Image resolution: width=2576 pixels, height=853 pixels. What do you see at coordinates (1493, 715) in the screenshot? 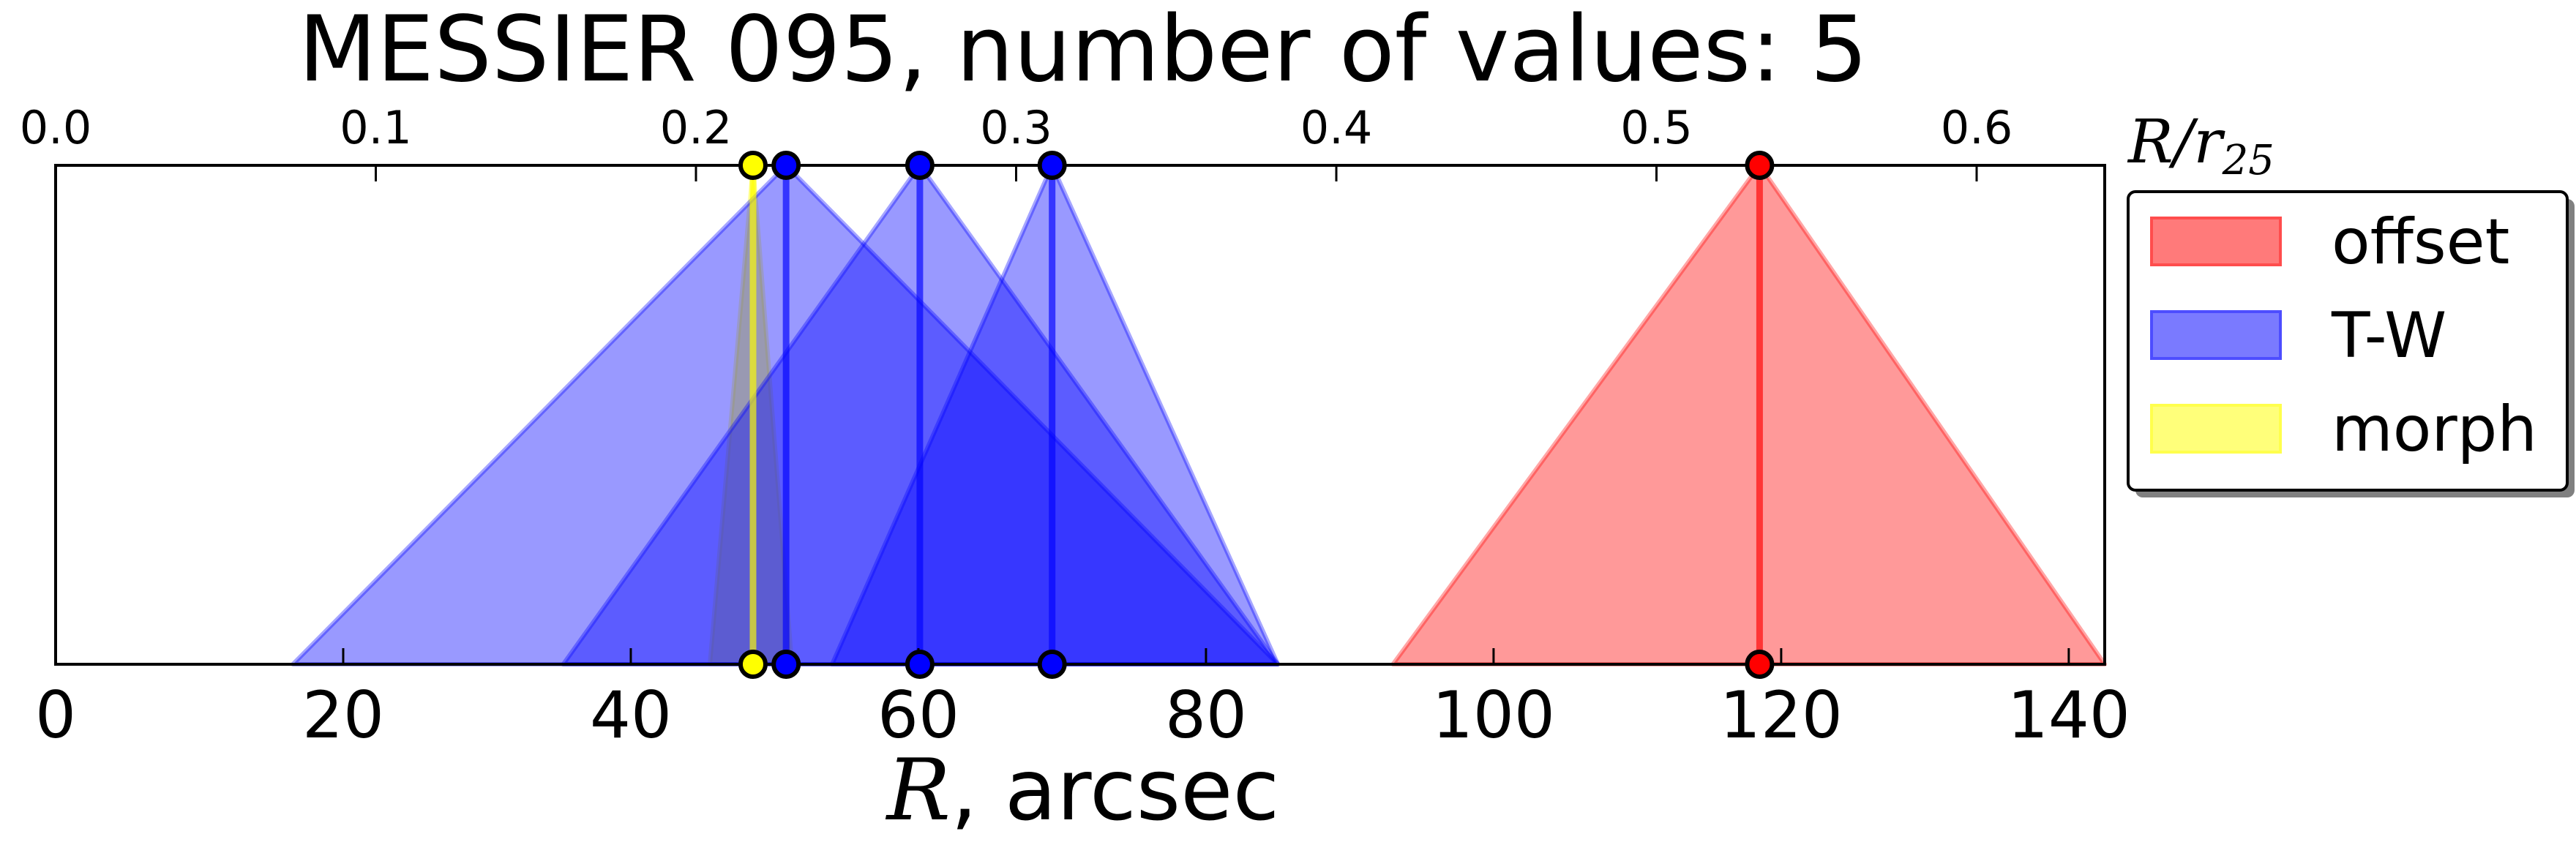
I see `x-tick-label: 100` at bounding box center [1493, 715].